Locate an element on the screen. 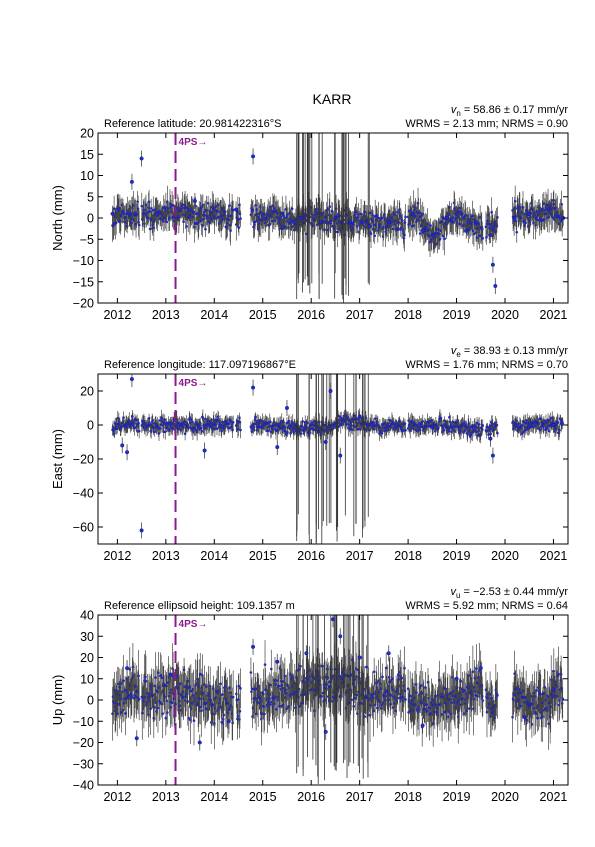 This screenshot has width=595, height=847. x-tick-label: 2014 is located at coordinates (214, 315).